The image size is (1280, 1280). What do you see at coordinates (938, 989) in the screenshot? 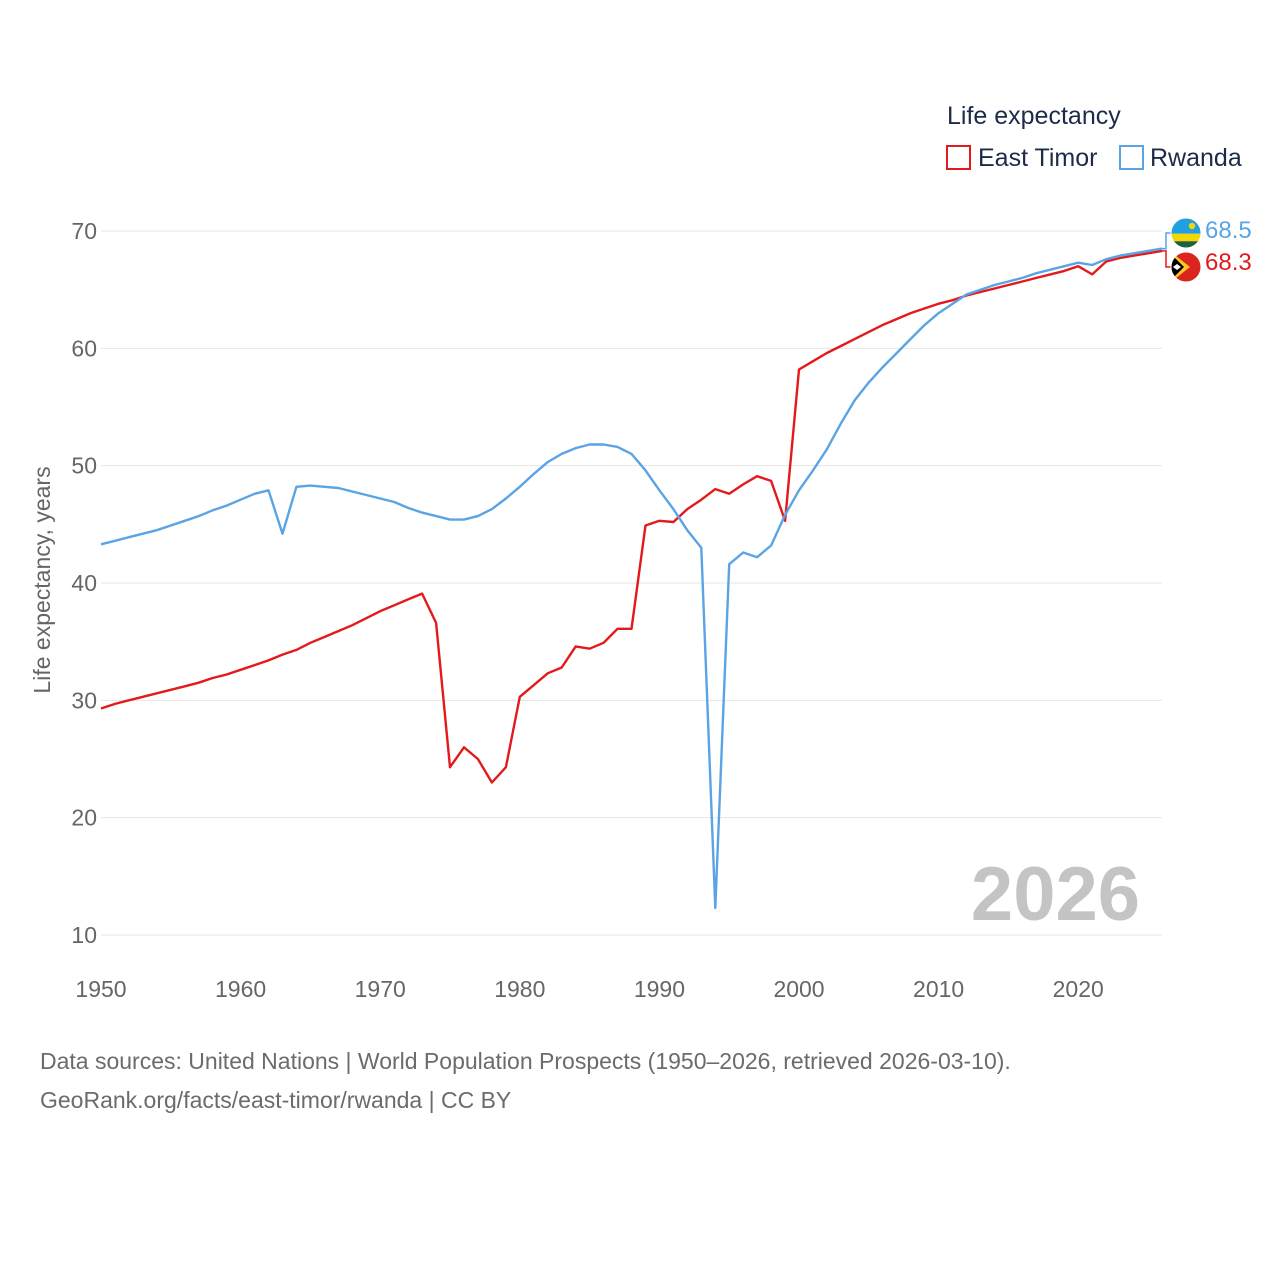
I see `x-tick-2010: 2010` at bounding box center [938, 989].